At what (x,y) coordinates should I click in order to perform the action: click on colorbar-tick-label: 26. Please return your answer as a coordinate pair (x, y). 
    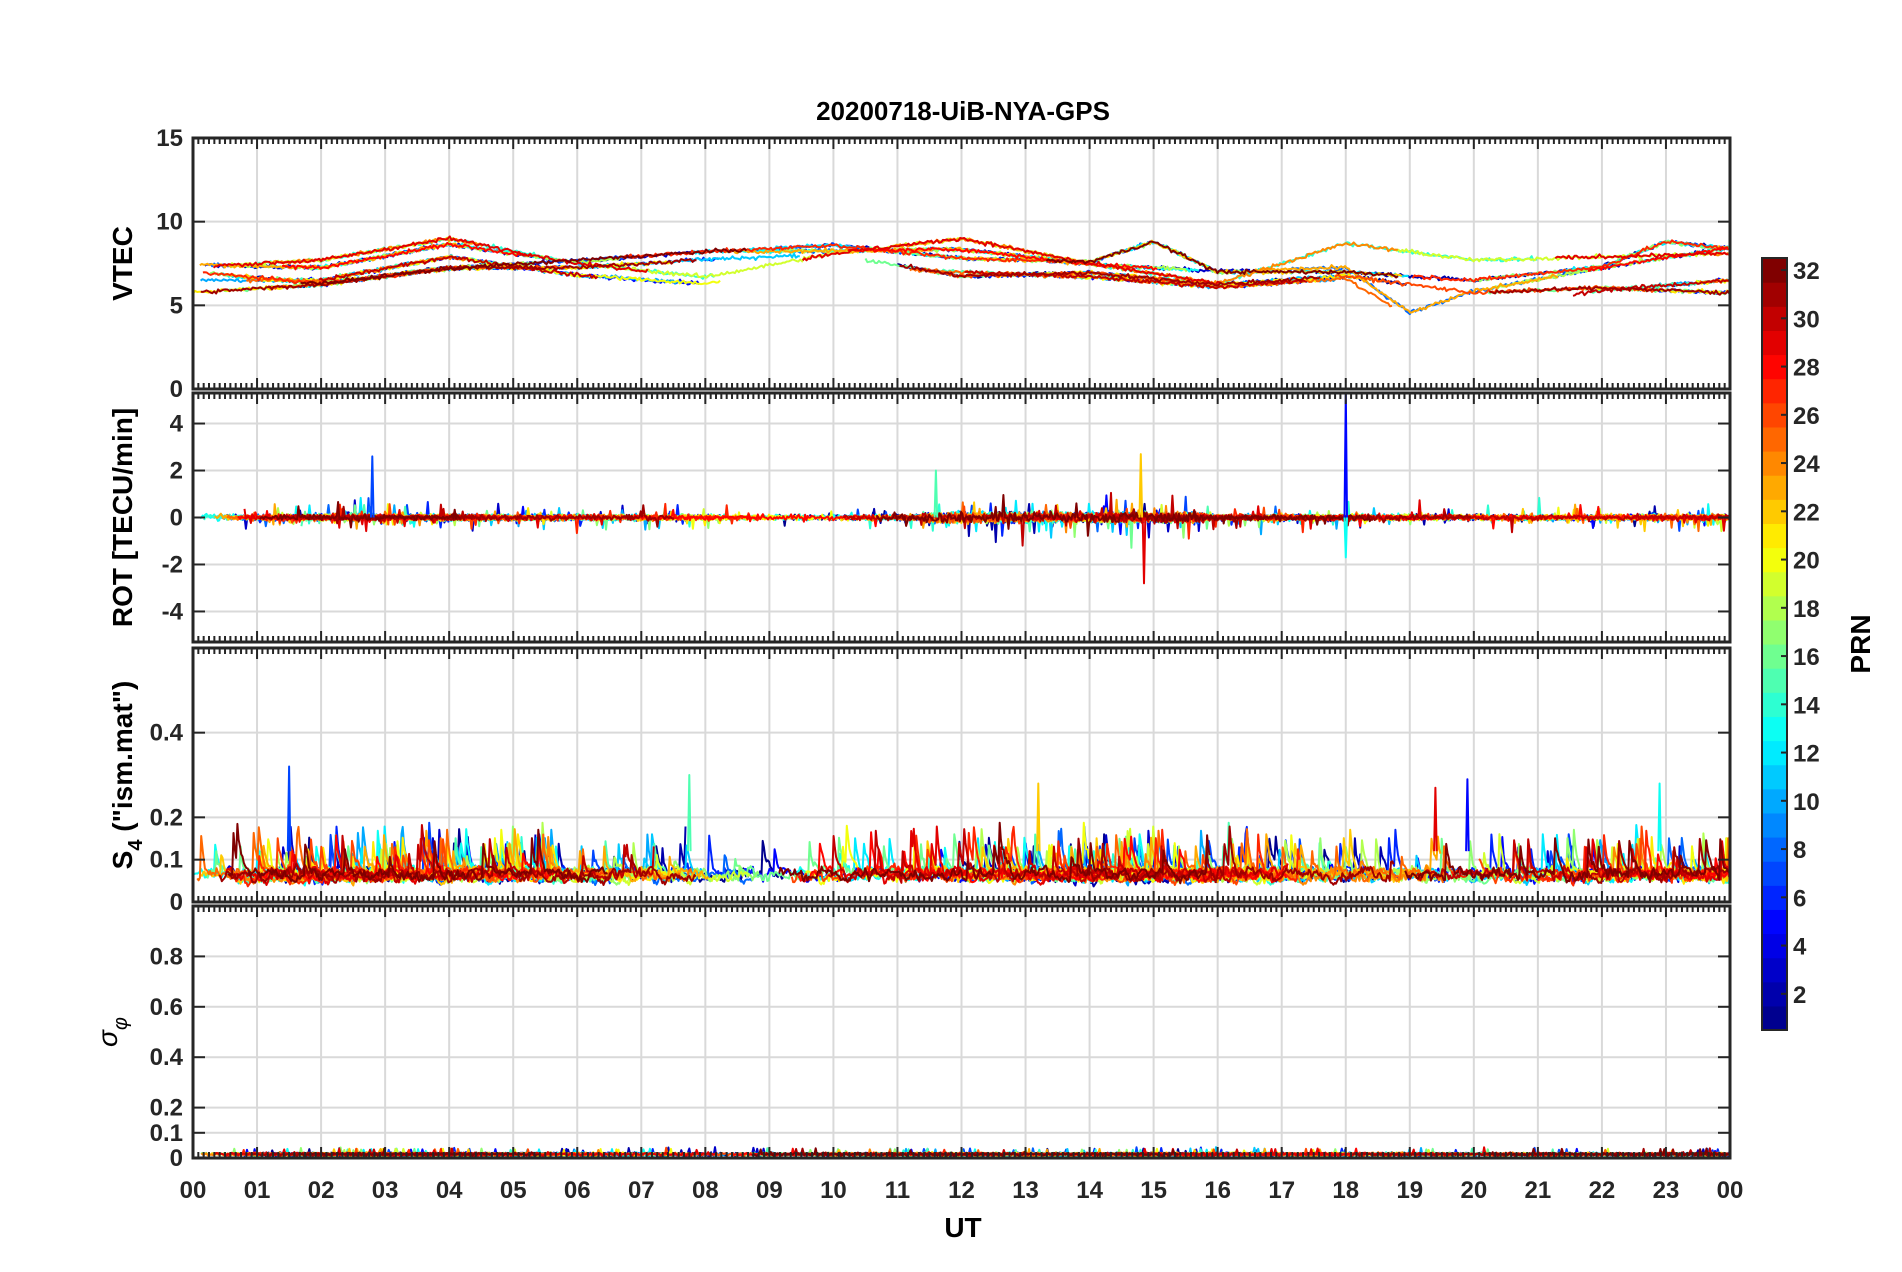
    Looking at the image, I should click on (1806, 416).